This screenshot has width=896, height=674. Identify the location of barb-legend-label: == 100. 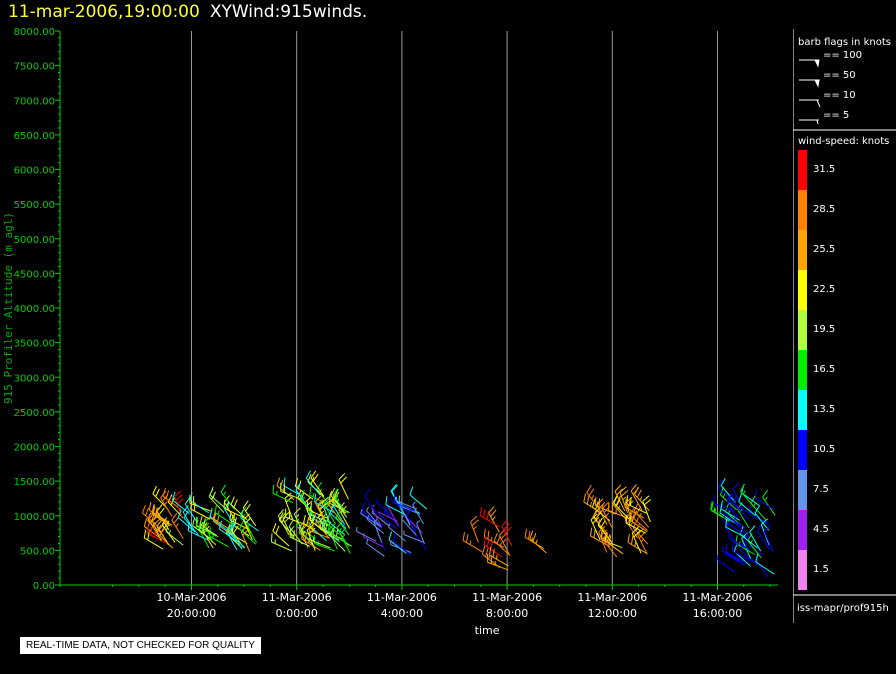
(843, 55).